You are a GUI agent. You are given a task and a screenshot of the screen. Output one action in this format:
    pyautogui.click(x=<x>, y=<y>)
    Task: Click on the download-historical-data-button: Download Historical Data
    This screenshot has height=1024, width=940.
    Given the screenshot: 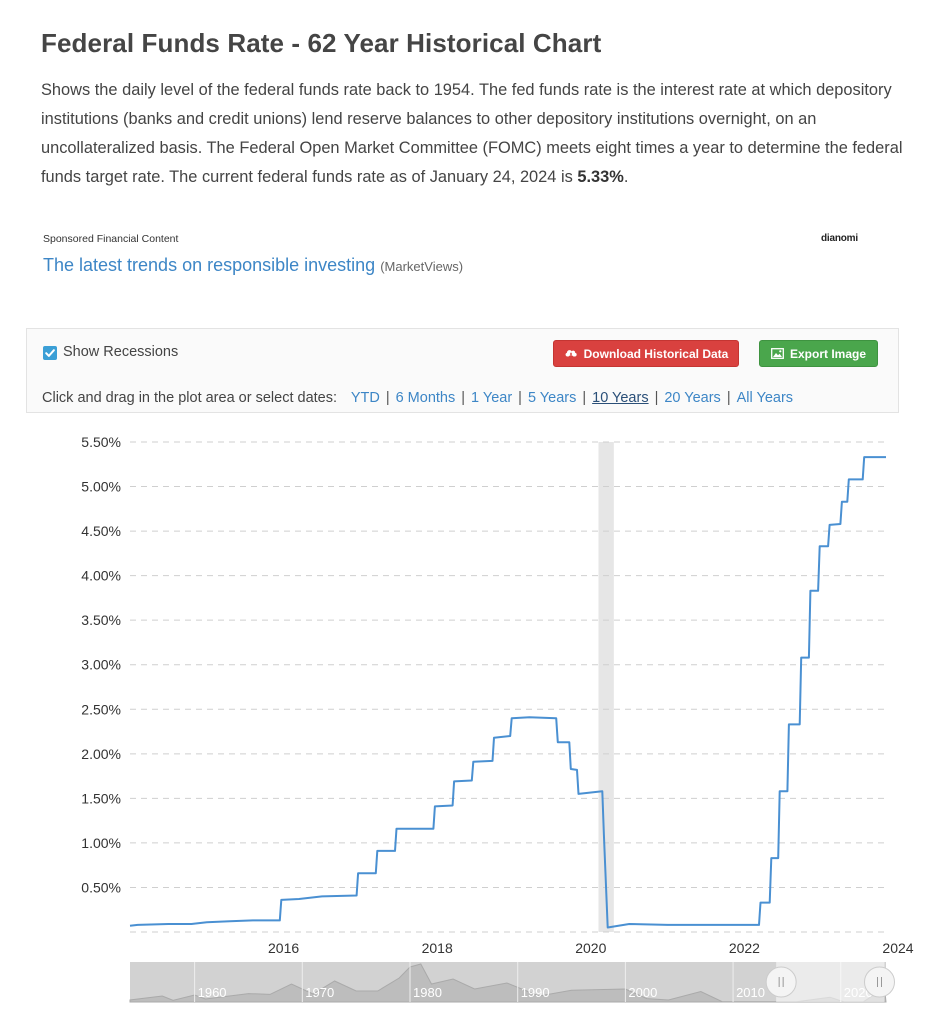 What is the action you would take?
    pyautogui.click(x=646, y=353)
    